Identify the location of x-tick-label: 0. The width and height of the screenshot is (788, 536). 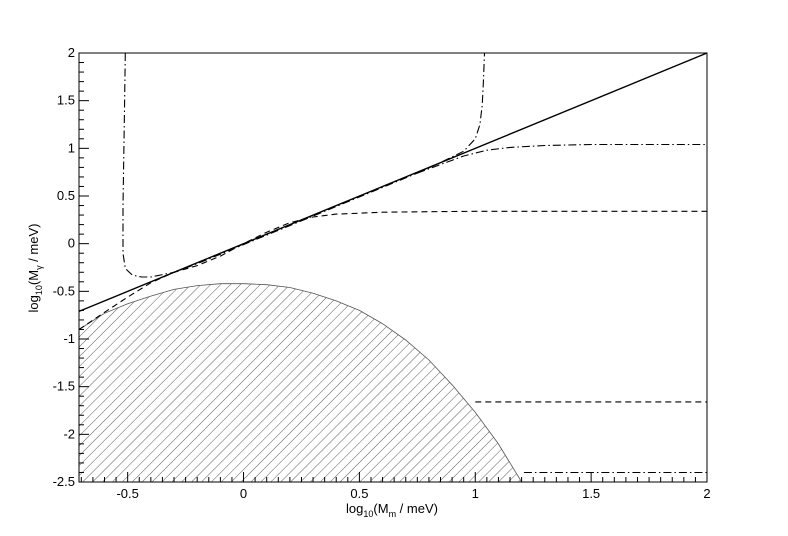
(243, 493).